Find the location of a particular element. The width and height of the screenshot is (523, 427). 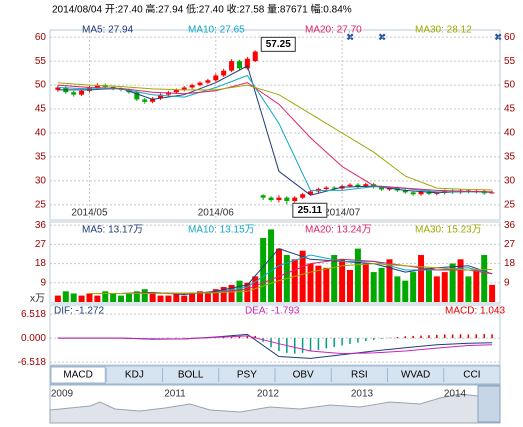

y-tick-label: -6.518 is located at coordinates (32, 362).